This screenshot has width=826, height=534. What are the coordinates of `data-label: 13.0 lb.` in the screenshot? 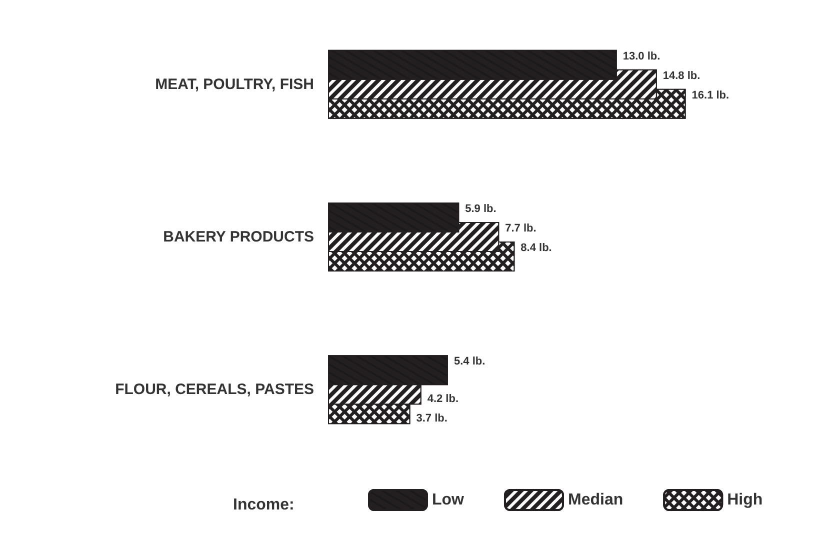 It's located at (641, 56).